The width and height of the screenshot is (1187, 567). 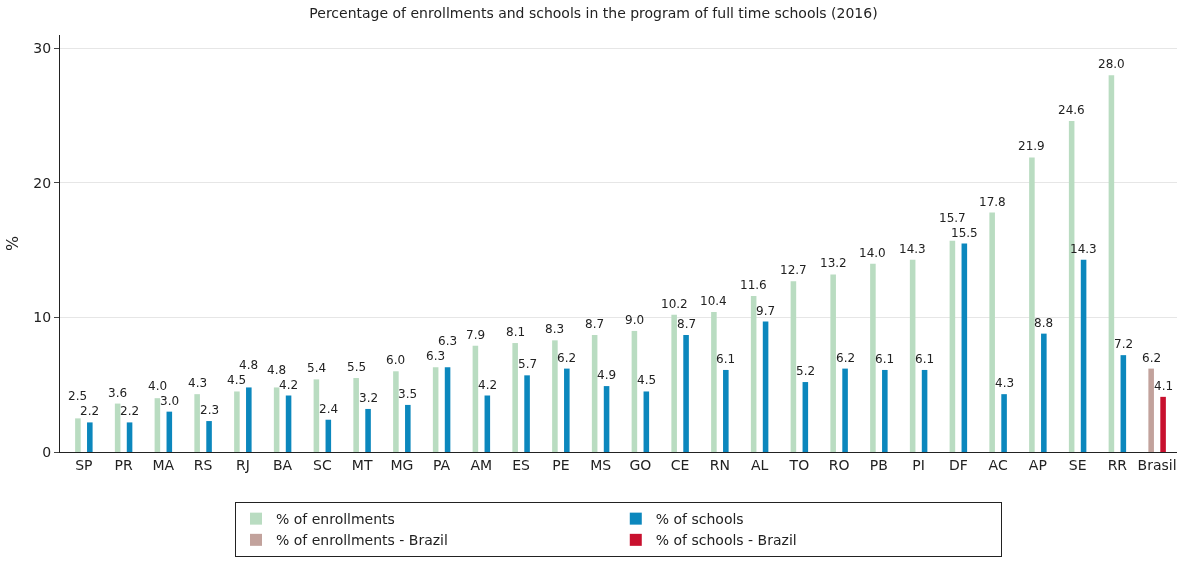 What do you see at coordinates (335, 519) in the screenshot?
I see `legend-label: % of enrollments` at bounding box center [335, 519].